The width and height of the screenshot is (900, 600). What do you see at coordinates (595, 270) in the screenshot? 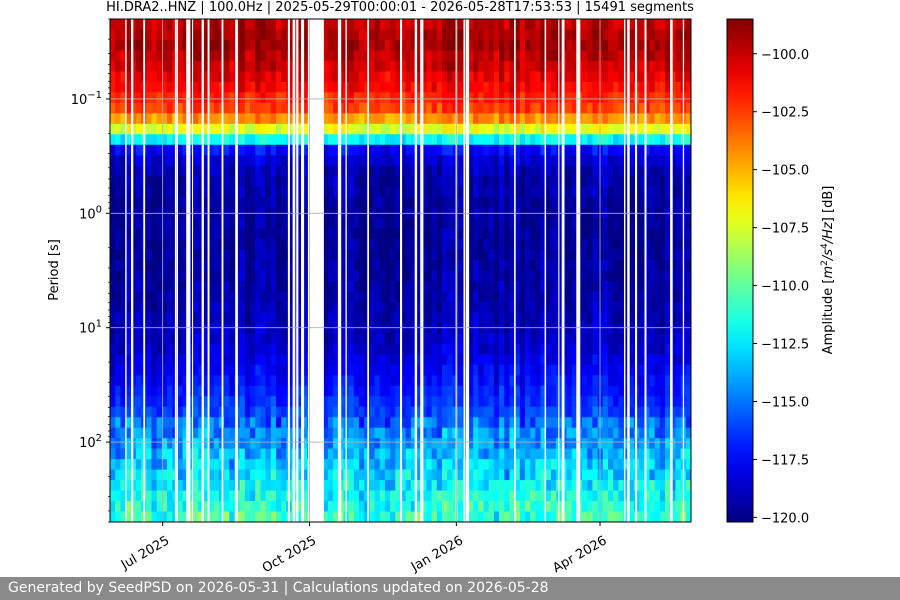
I see `heatmap-column` at bounding box center [595, 270].